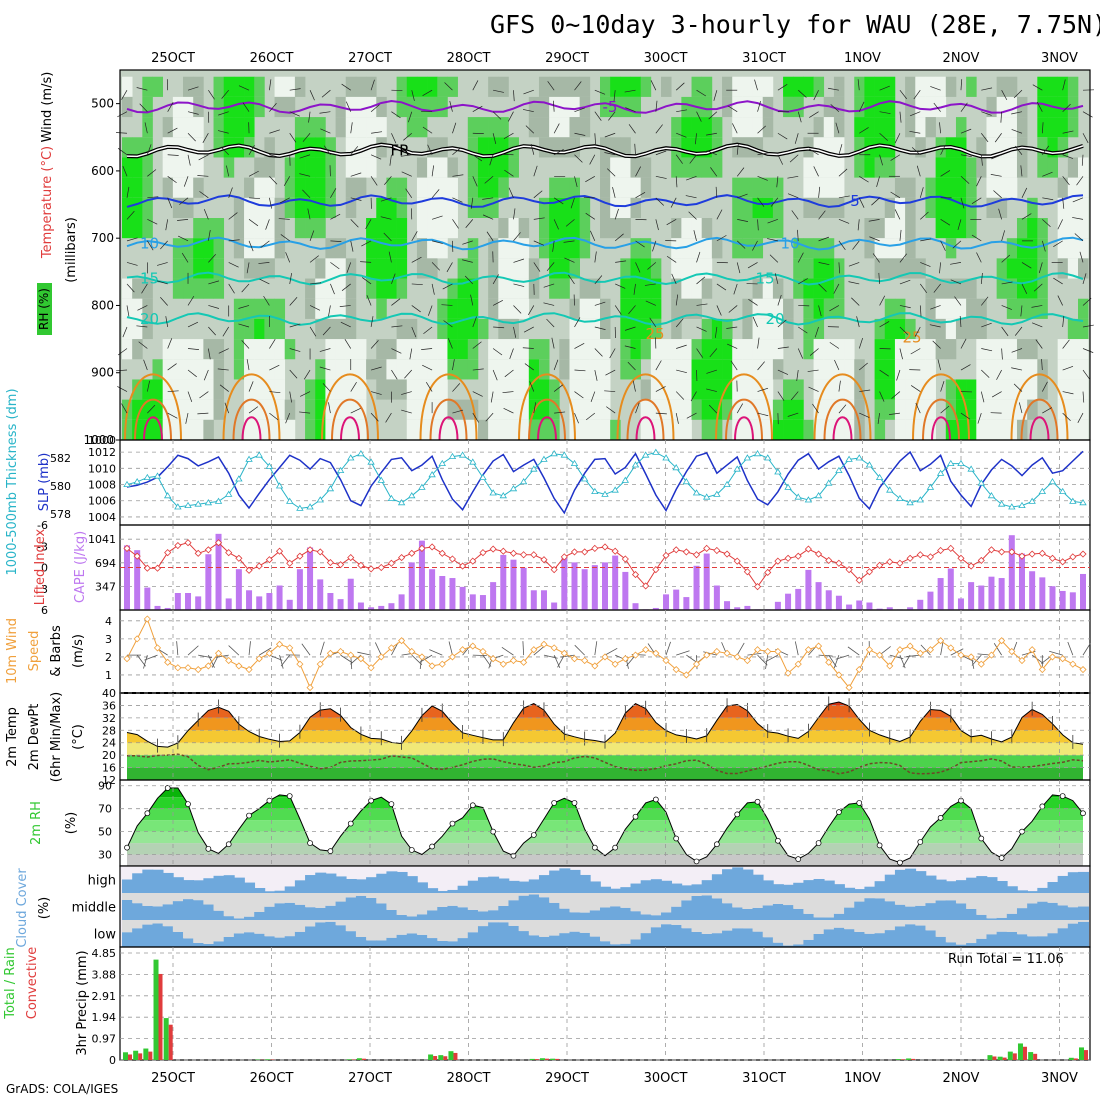 Image resolution: width=1100 pixels, height=1100 pixels. Describe the element at coordinates (564, 454) in the screenshot. I see `thickness-point` at that location.